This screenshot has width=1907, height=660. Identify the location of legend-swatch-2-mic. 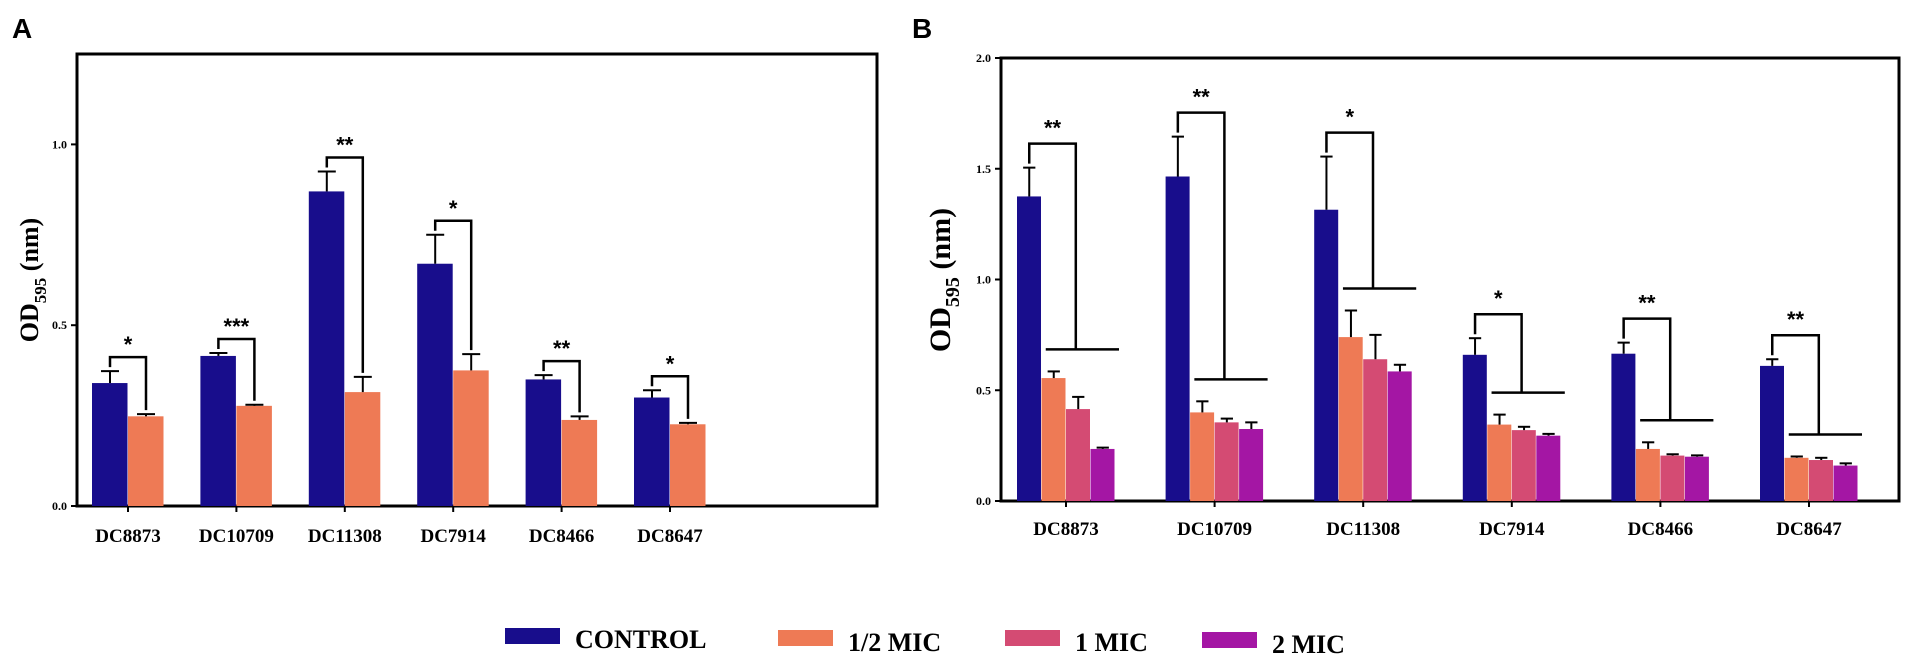
(1229, 640).